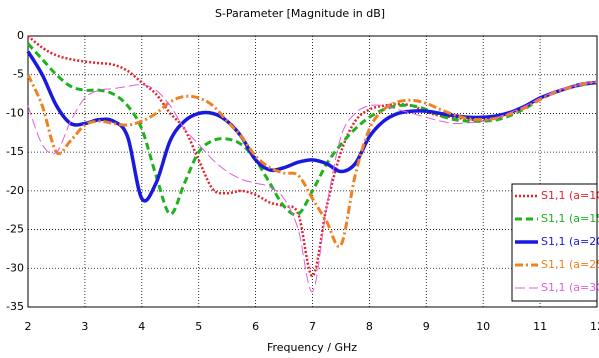 The height and width of the screenshot is (358, 599). I want to click on x-tick-label: 4, so click(141, 326).